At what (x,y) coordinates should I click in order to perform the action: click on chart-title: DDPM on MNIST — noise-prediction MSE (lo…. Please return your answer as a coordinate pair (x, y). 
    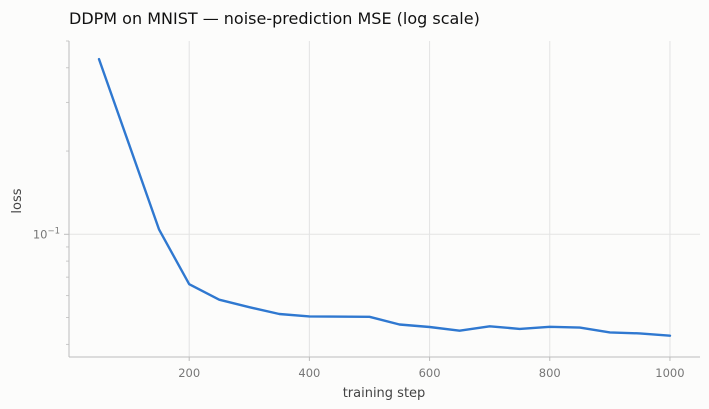
    Looking at the image, I should click on (274, 18).